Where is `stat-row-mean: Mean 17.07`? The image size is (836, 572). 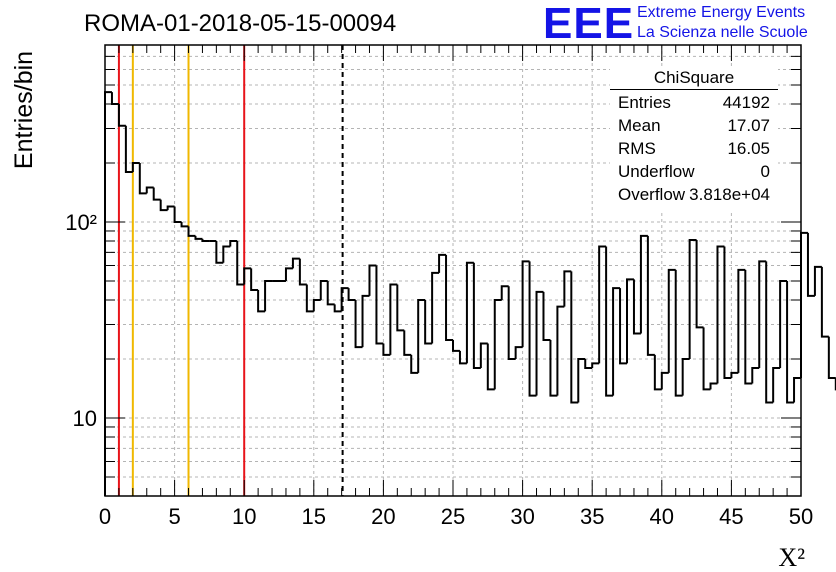
stat-row-mean: Mean 17.07 is located at coordinates (694, 127).